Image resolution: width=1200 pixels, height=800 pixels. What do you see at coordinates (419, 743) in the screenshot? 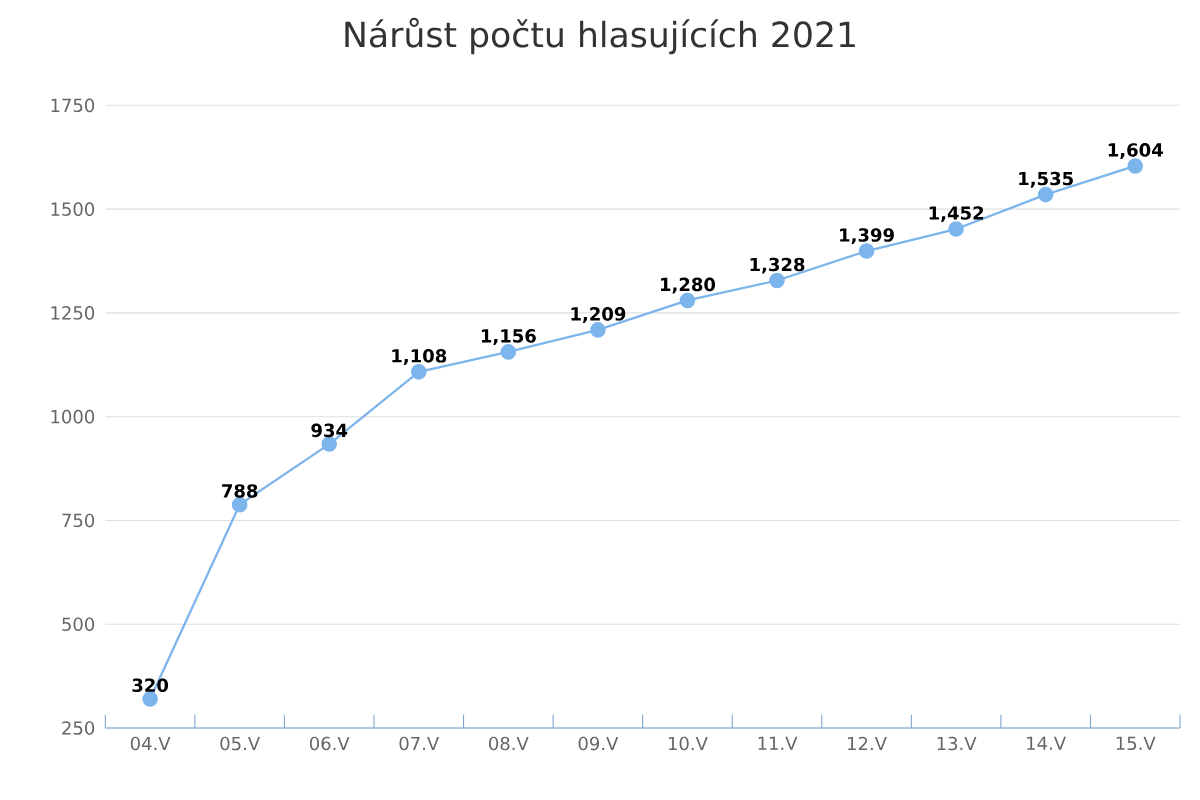
I see `x-tick-label: 07.V` at bounding box center [419, 743].